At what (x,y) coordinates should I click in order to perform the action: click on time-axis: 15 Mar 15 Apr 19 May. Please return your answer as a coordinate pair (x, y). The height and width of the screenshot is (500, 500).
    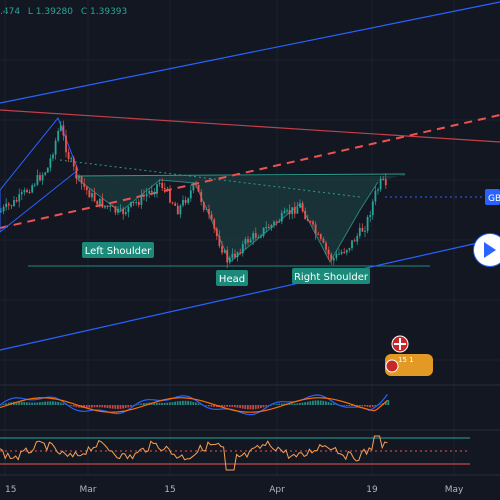
    Looking at the image, I should click on (250, 484).